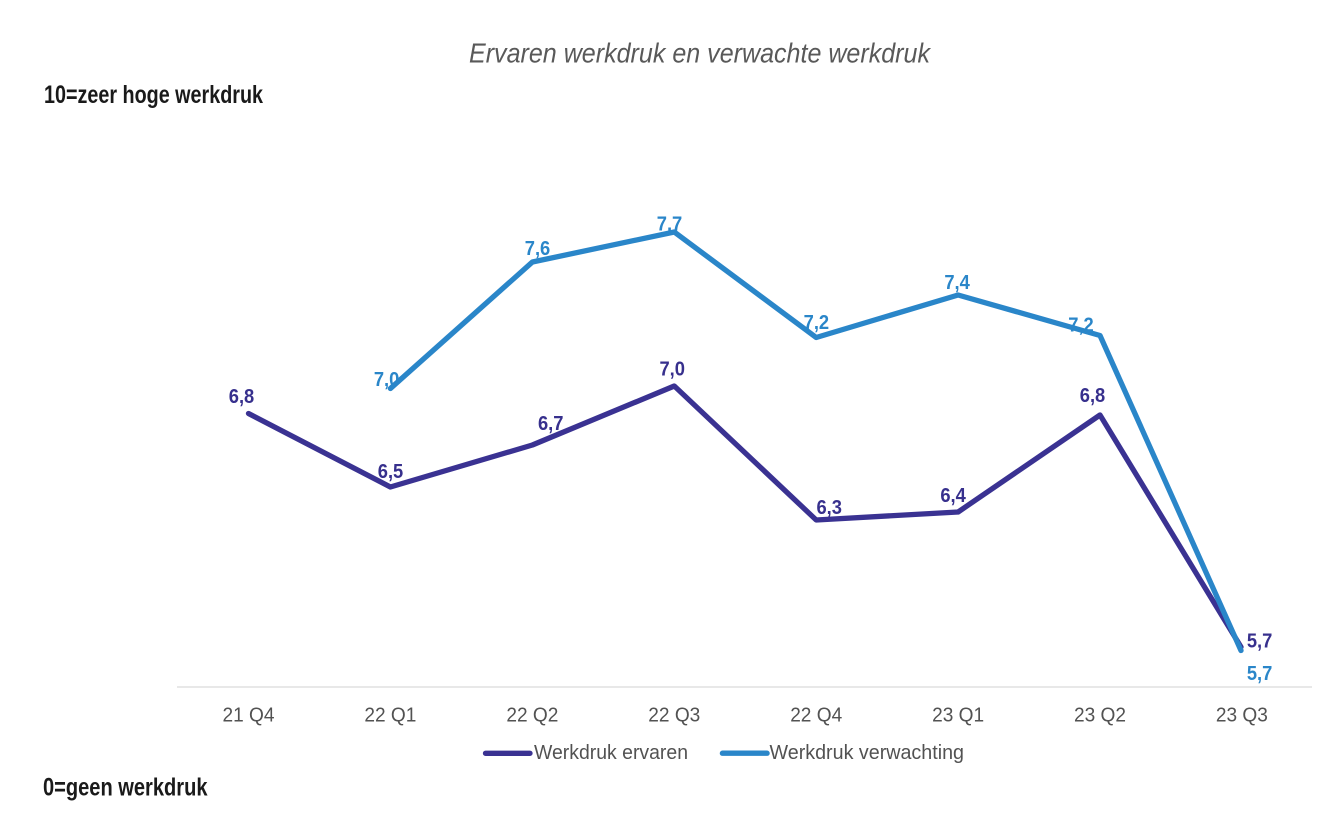 The width and height of the screenshot is (1336, 840). Describe the element at coordinates (611, 753) in the screenshot. I see `svg-text: Werkdruk ervaren` at that location.